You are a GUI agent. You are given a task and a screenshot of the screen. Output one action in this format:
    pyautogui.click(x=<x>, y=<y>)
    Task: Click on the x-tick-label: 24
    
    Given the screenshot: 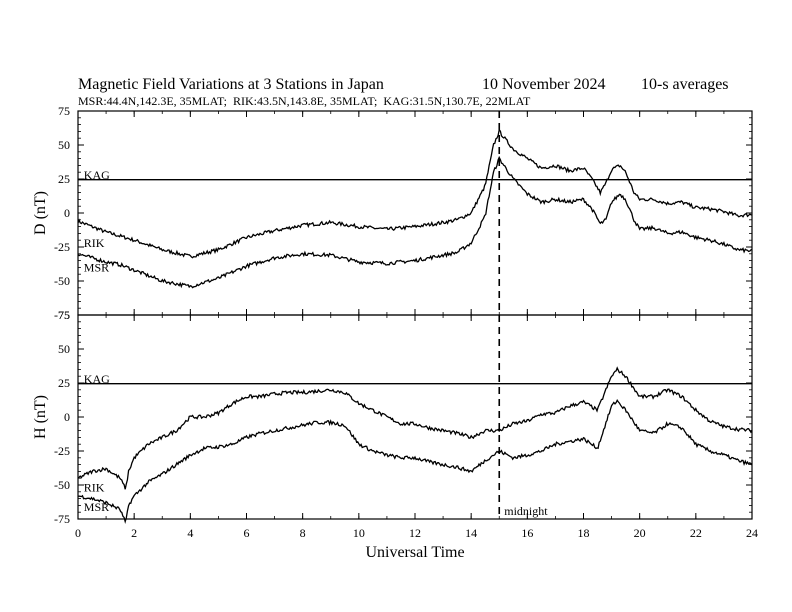 What is the action you would take?
    pyautogui.click(x=752, y=533)
    